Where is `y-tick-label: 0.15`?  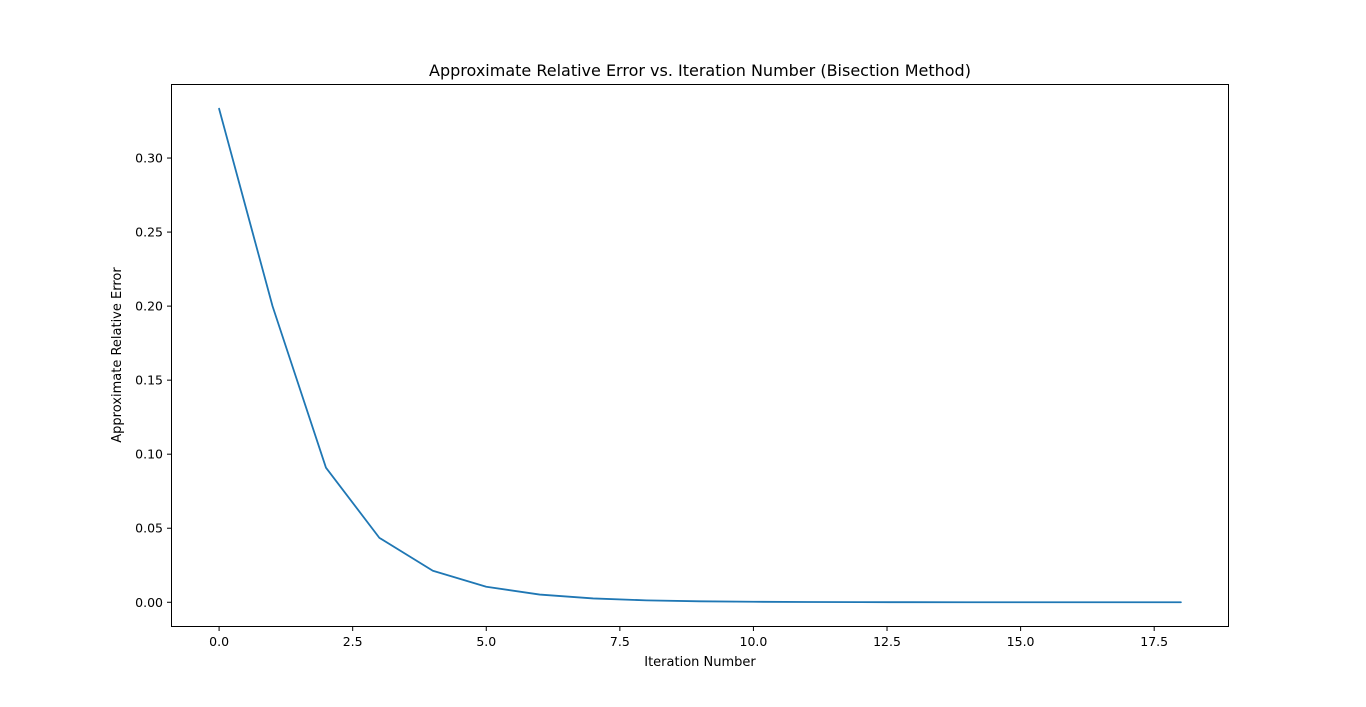
y-tick-label: 0.15 is located at coordinates (149, 380).